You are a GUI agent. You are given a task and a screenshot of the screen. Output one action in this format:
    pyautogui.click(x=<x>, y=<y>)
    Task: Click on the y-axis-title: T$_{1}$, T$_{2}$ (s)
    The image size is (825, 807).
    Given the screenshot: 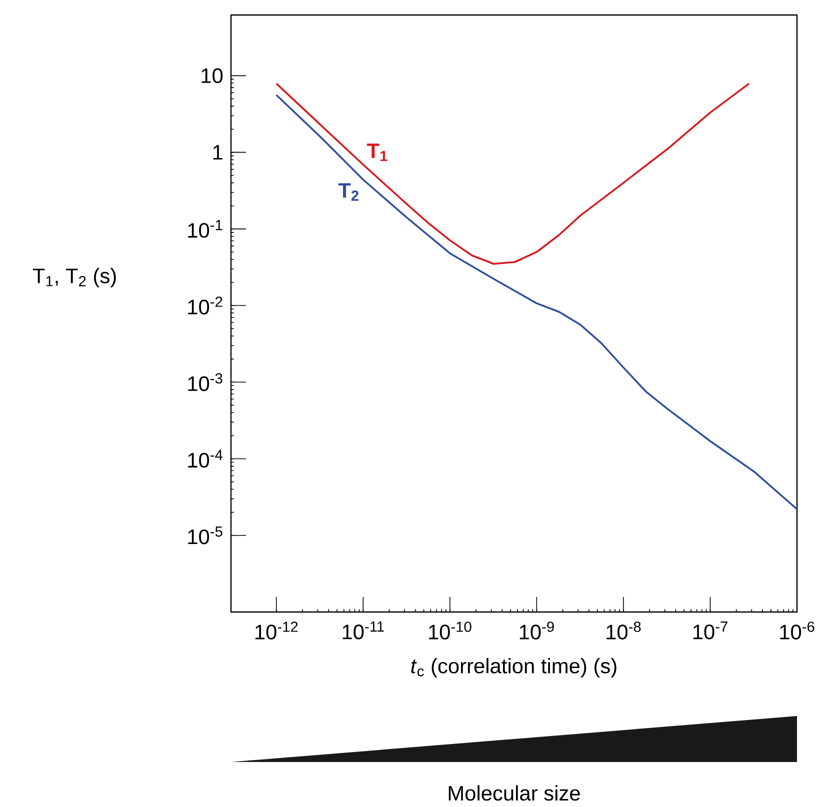 What is the action you would take?
    pyautogui.click(x=74, y=278)
    